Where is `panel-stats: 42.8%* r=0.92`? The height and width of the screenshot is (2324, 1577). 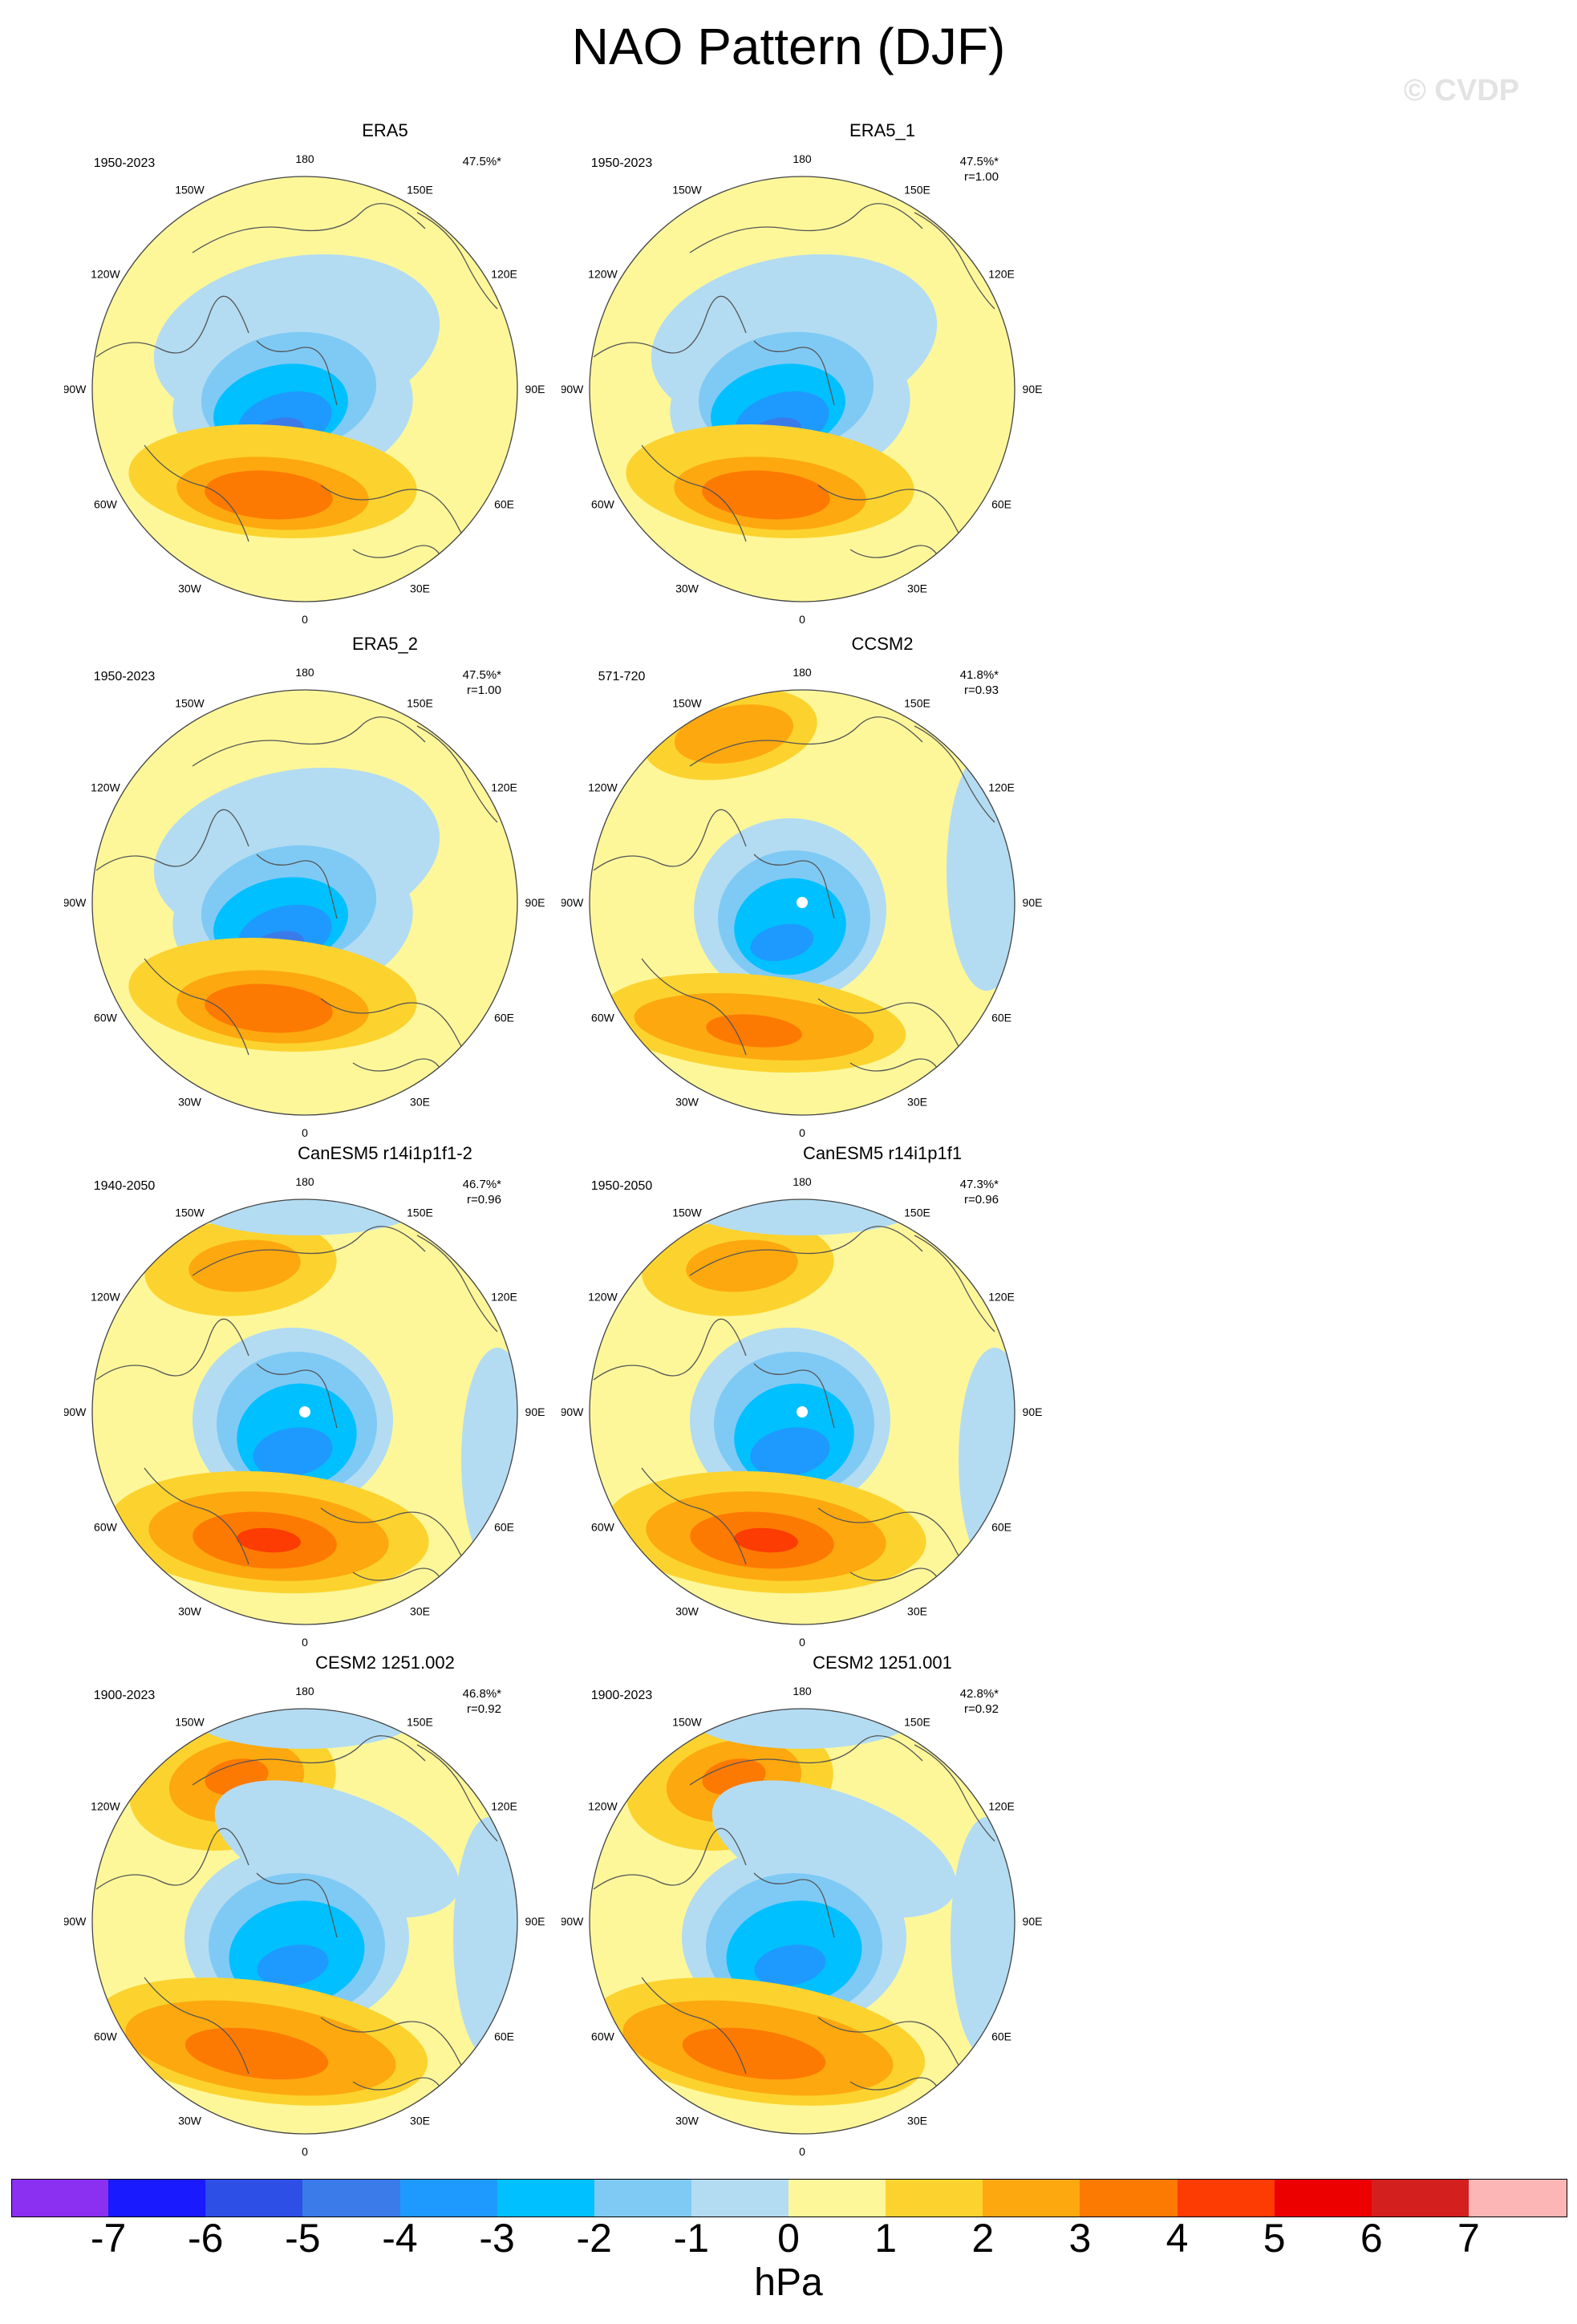
panel-stats: 42.8%* r=0.92 is located at coordinates (979, 1701).